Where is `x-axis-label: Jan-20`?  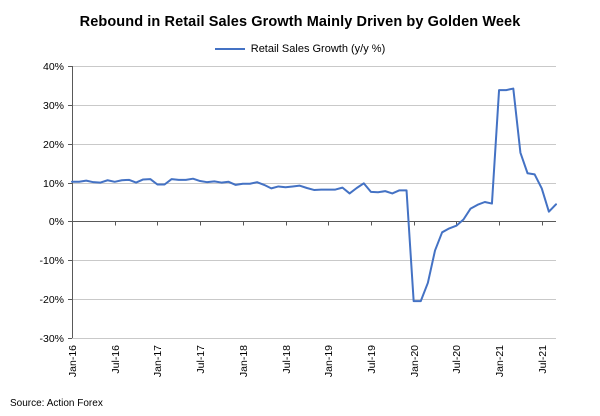
x-axis-label: Jan-20 is located at coordinates (415, 361).